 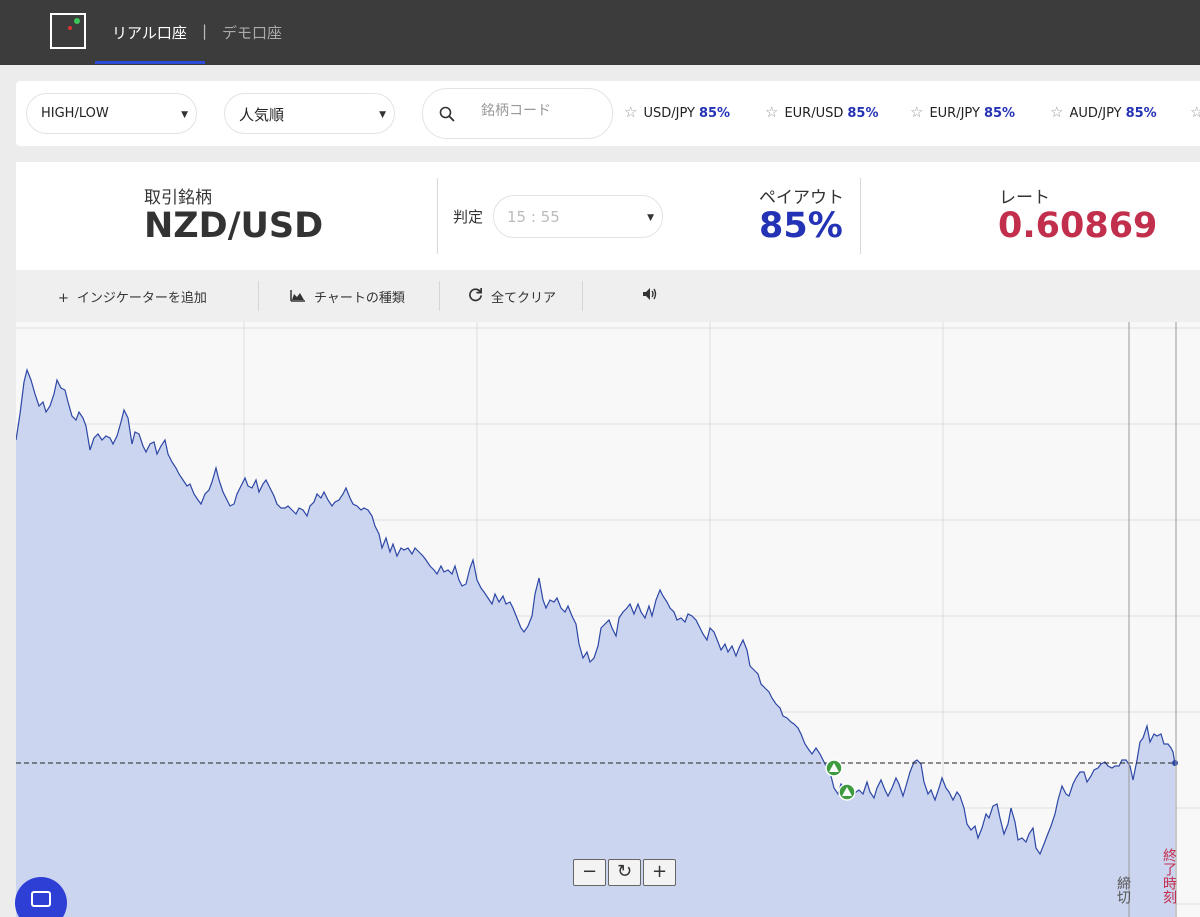 What do you see at coordinates (954, 113) in the screenshot?
I see `favorite-pair: EUR/JPY` at bounding box center [954, 113].